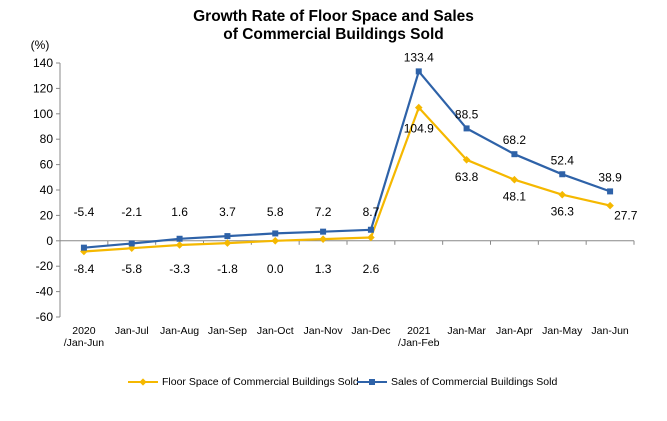 The height and width of the screenshot is (421, 667). I want to click on data-label-floor-space: 0.0, so click(275, 269).